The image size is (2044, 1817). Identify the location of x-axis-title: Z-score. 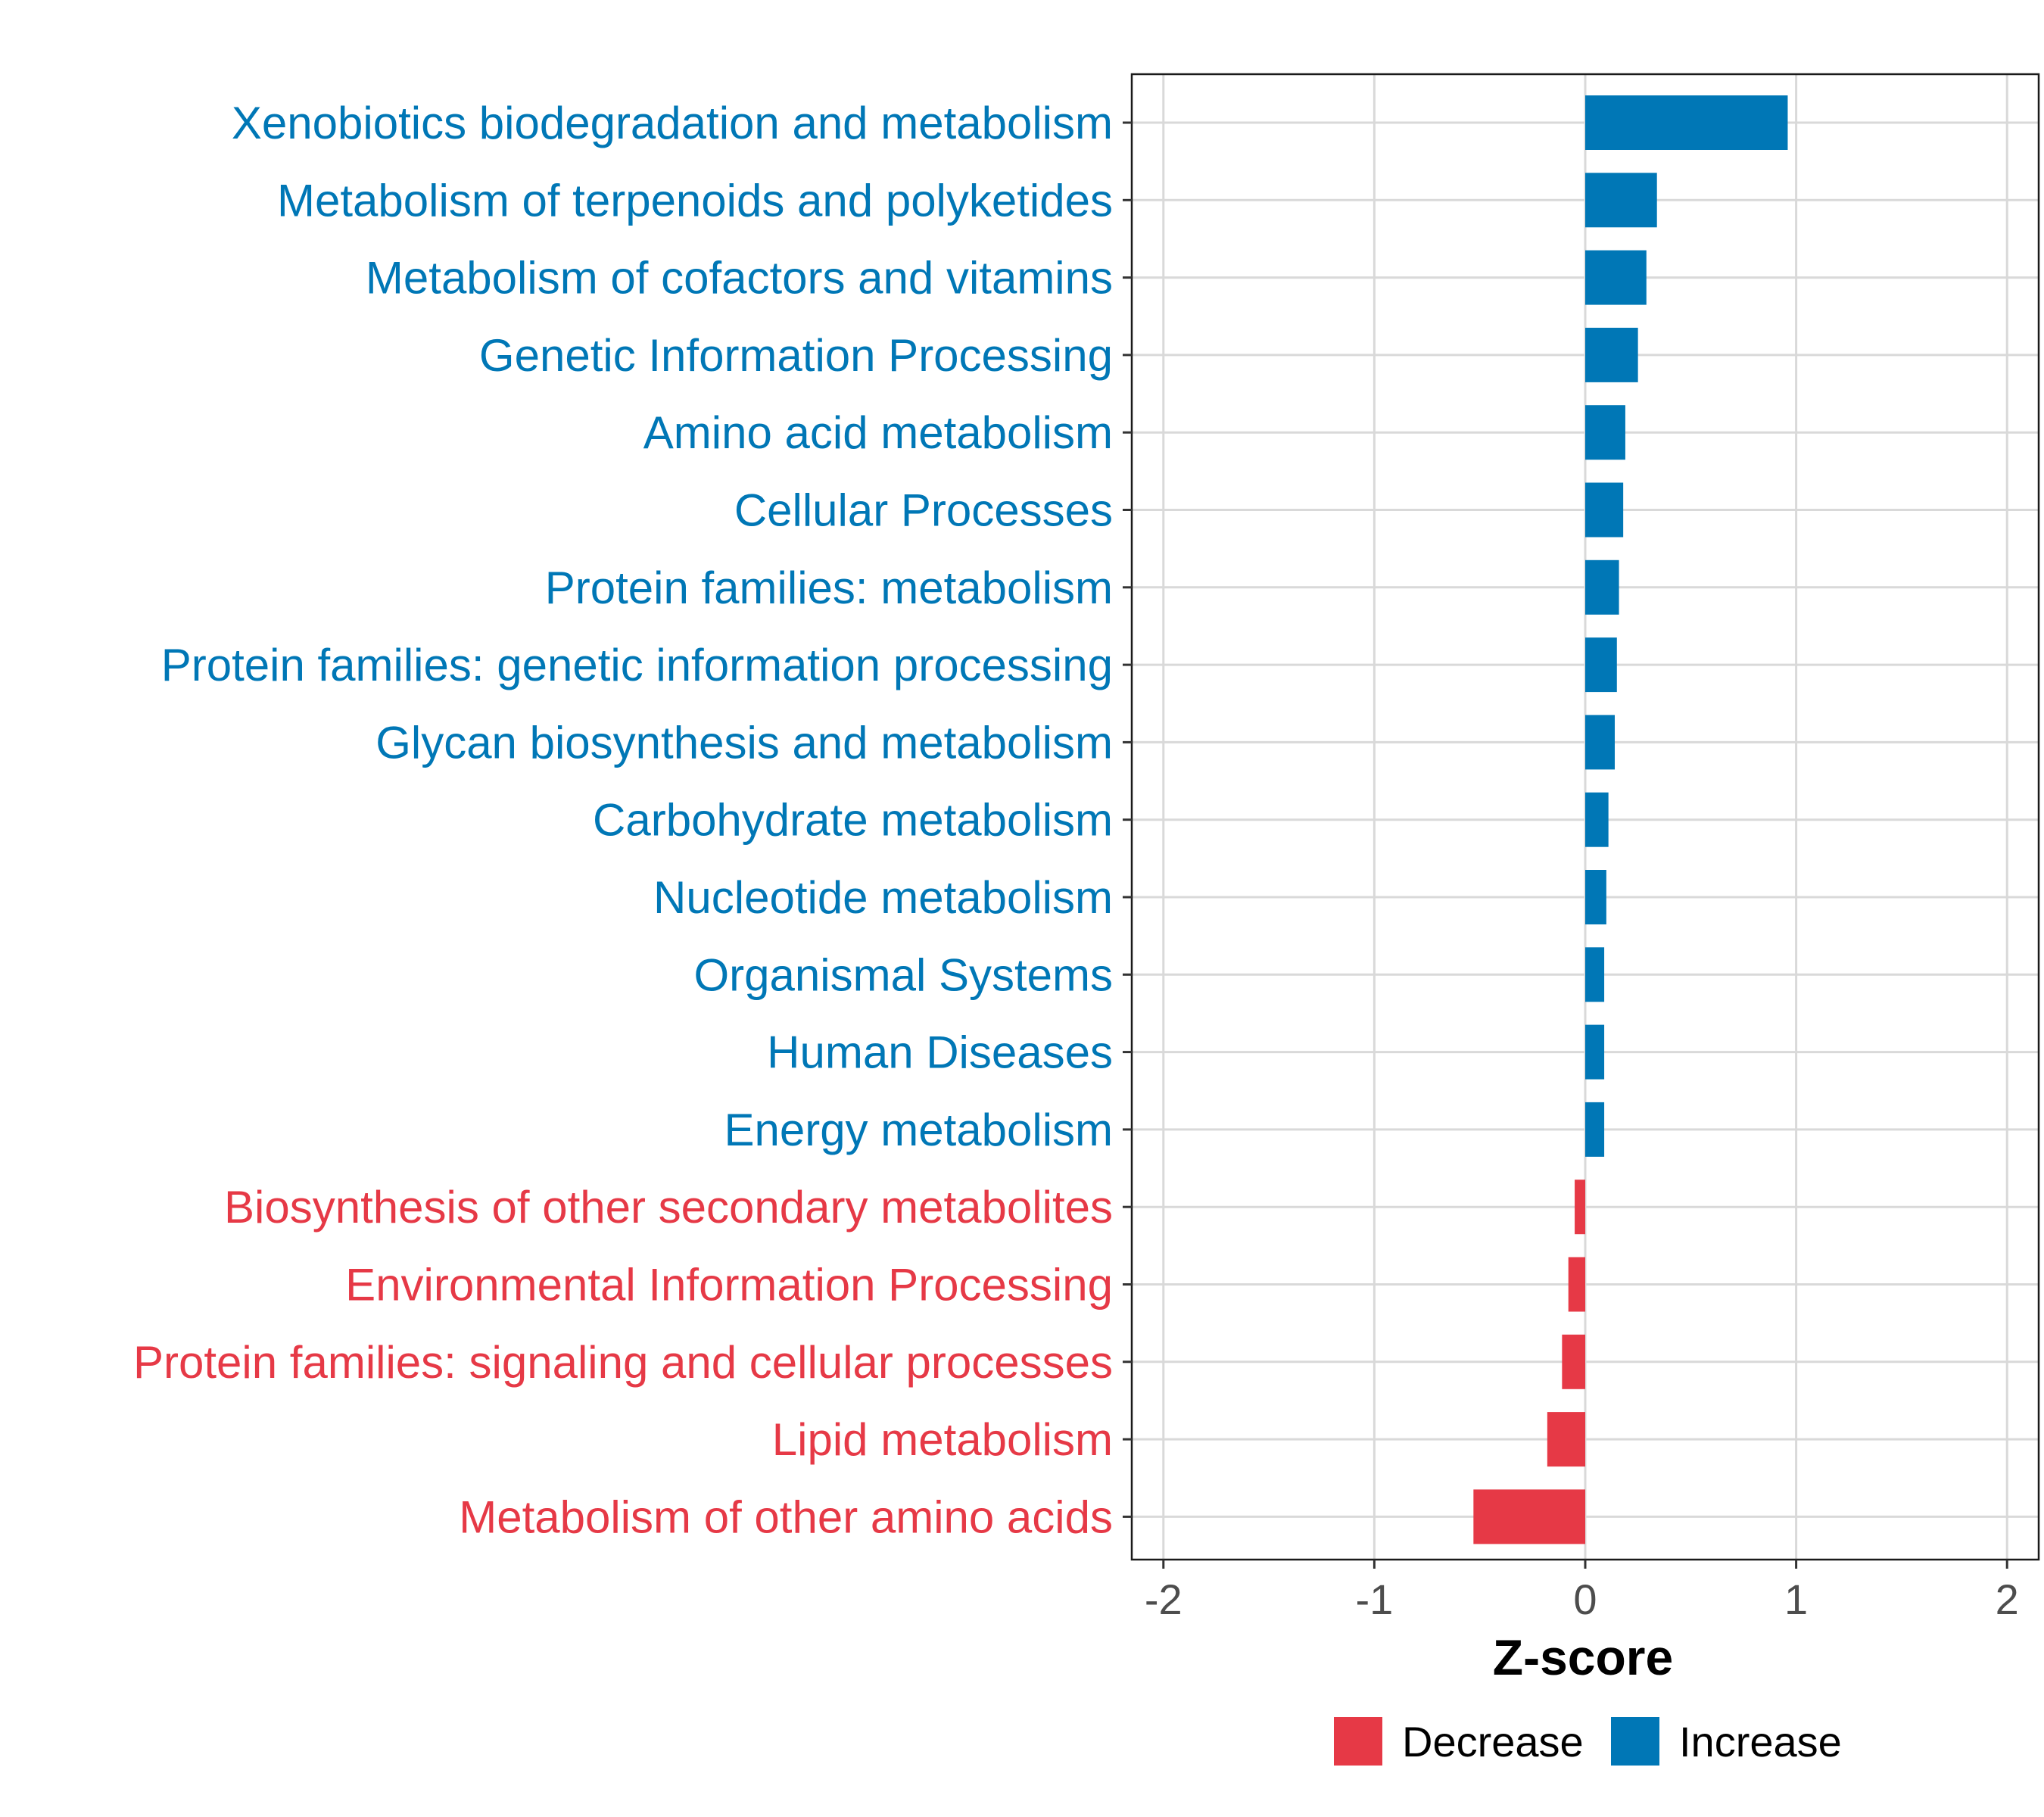
(1583, 1657).